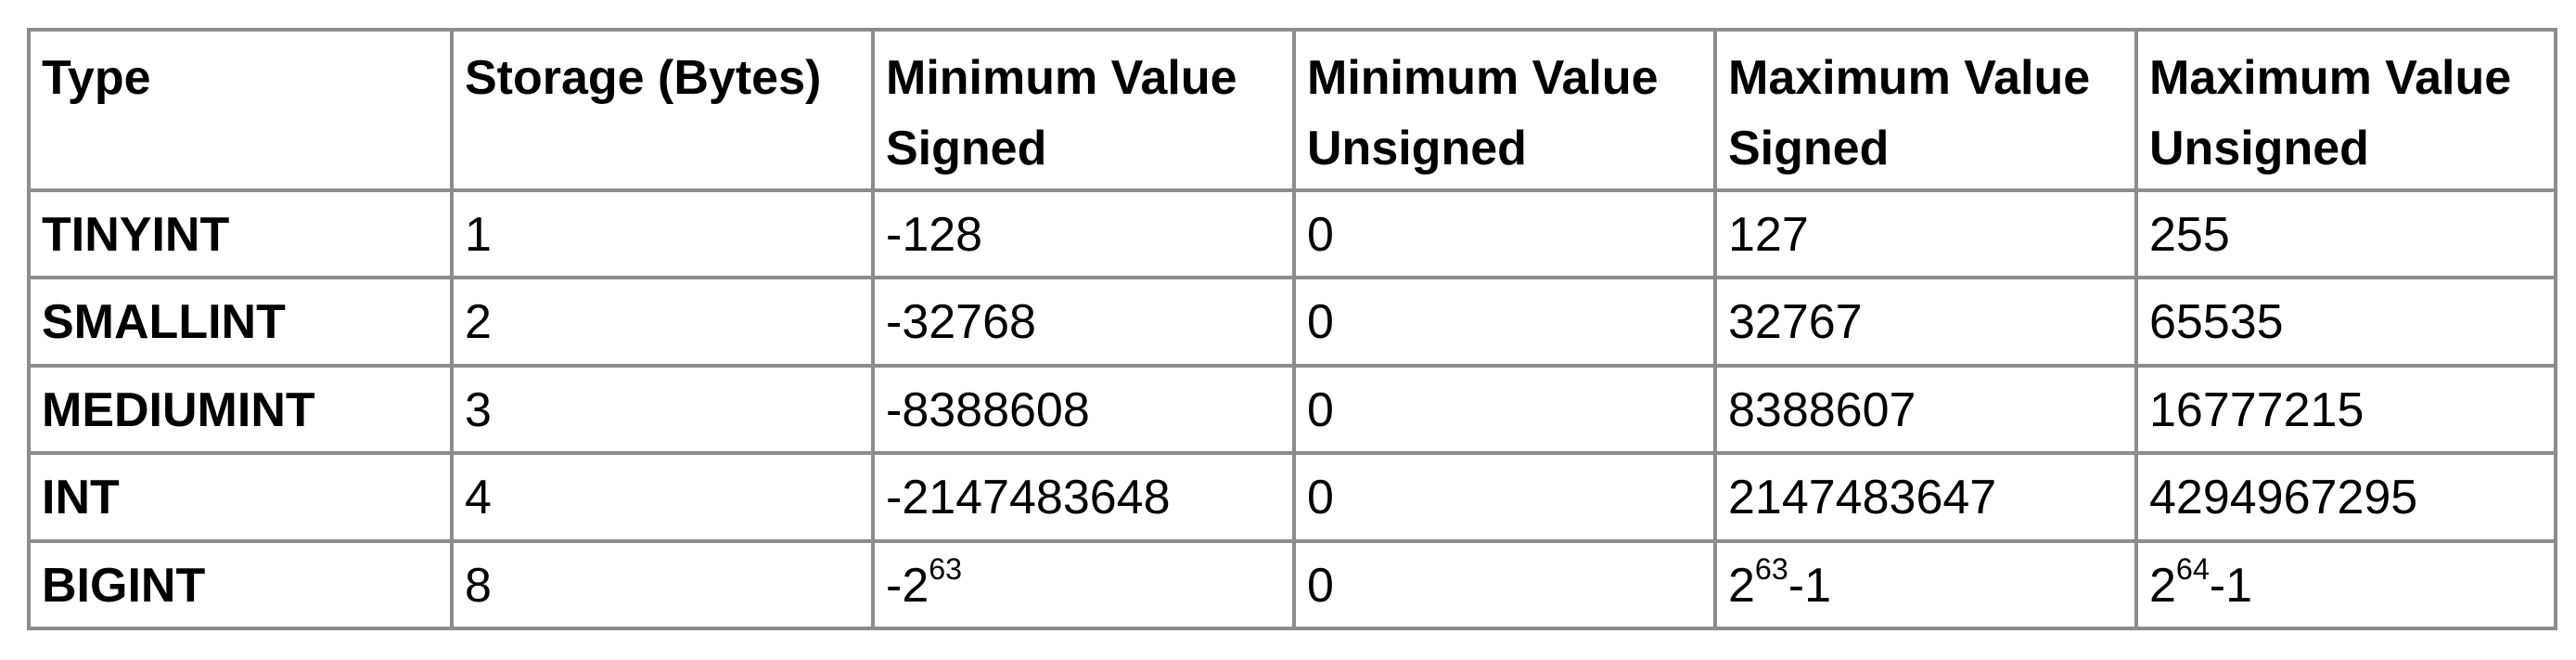  What do you see at coordinates (1925, 322) in the screenshot?
I see `cell-max-signed: 32767` at bounding box center [1925, 322].